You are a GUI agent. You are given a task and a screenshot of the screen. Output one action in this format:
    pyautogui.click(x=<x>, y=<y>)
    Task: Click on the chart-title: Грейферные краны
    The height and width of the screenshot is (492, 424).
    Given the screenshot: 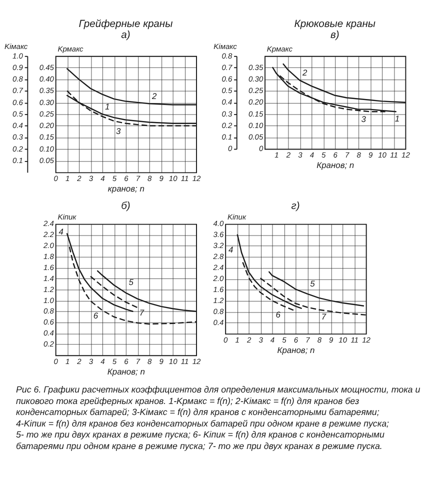 What is the action you would take?
    pyautogui.click(x=126, y=24)
    